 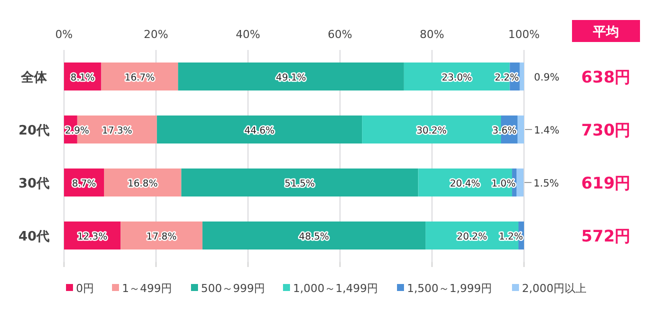 What do you see at coordinates (161, 237) in the screenshot?
I see `text: 17.8%` at bounding box center [161, 237].